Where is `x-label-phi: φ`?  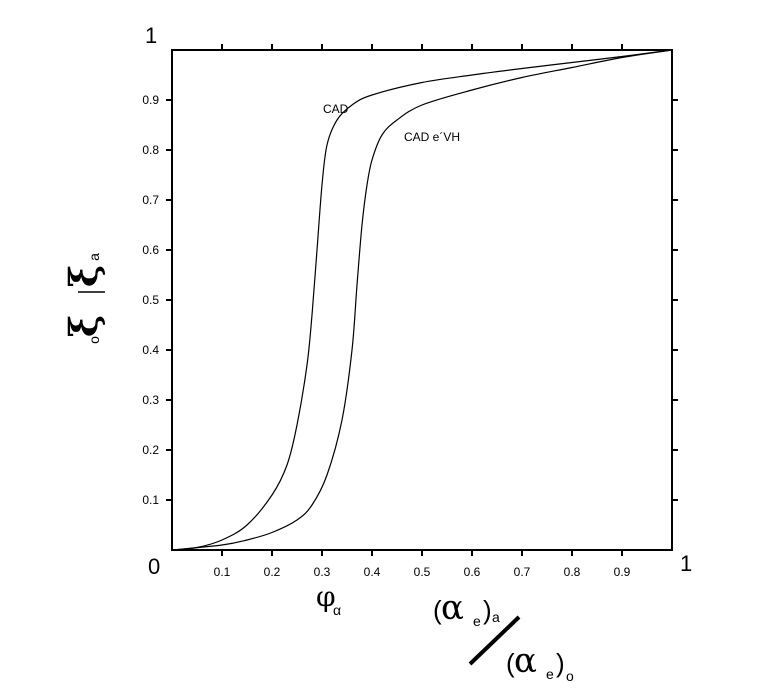
x-label-phi: φ is located at coordinates (326, 596).